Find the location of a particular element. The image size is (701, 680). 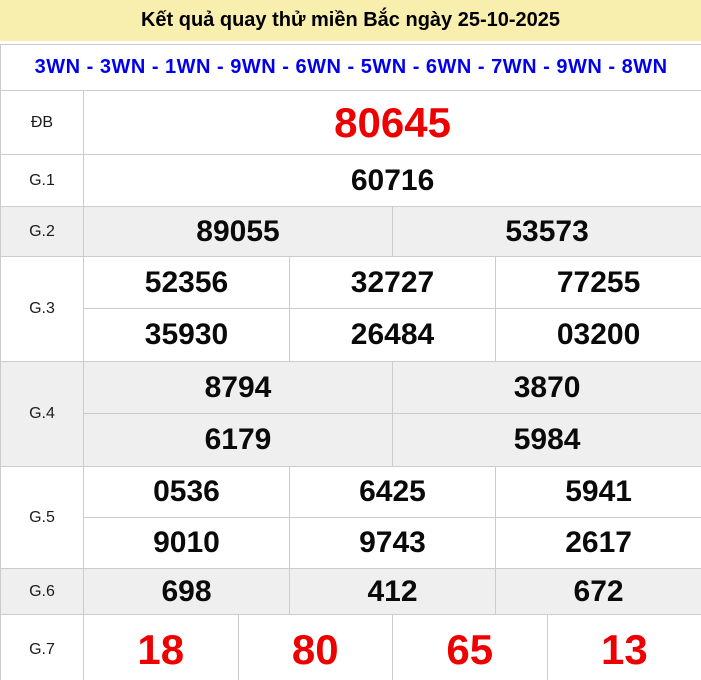

prize-row-g5-b: 9010 9743 2617 is located at coordinates (351, 543).